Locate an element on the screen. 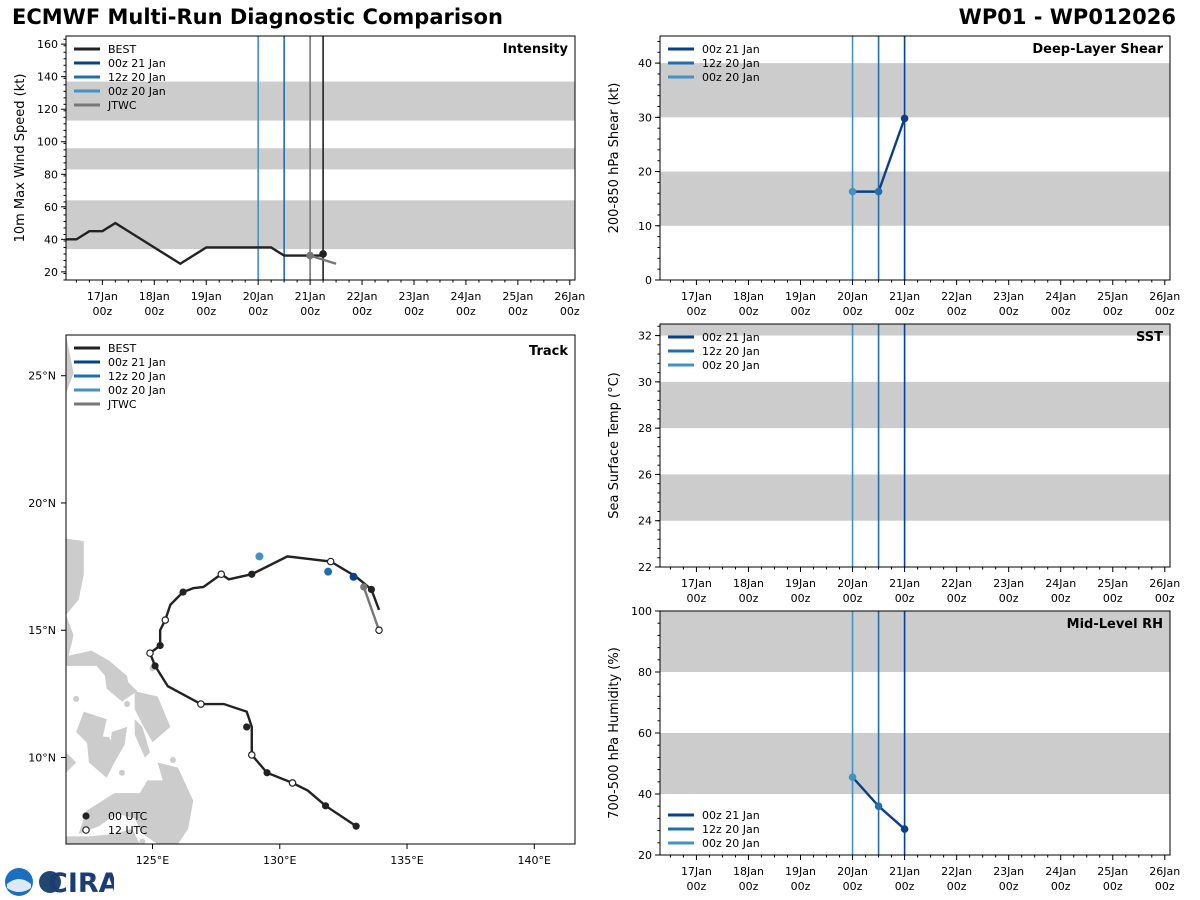 Image resolution: width=1200 pixels, height=900 pixels. legend-marker-00utc is located at coordinates (86, 816).